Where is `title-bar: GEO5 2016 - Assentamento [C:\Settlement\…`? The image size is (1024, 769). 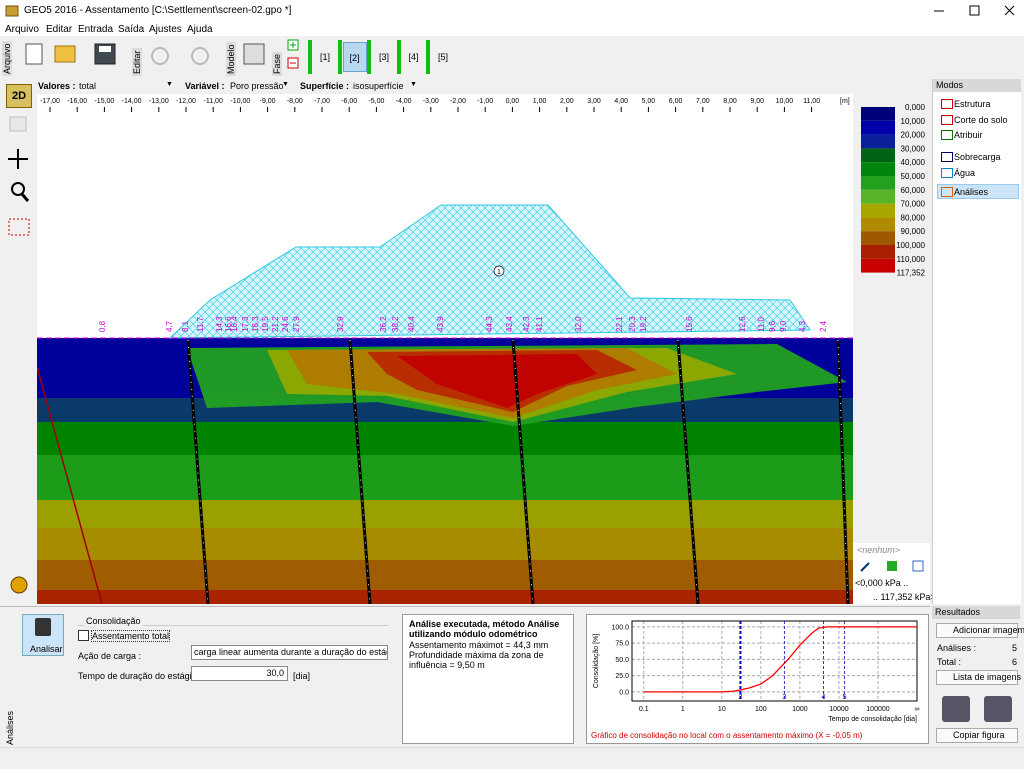 title-bar: GEO5 2016 - Assentamento [C:\Settlement\… is located at coordinates (512, 11).